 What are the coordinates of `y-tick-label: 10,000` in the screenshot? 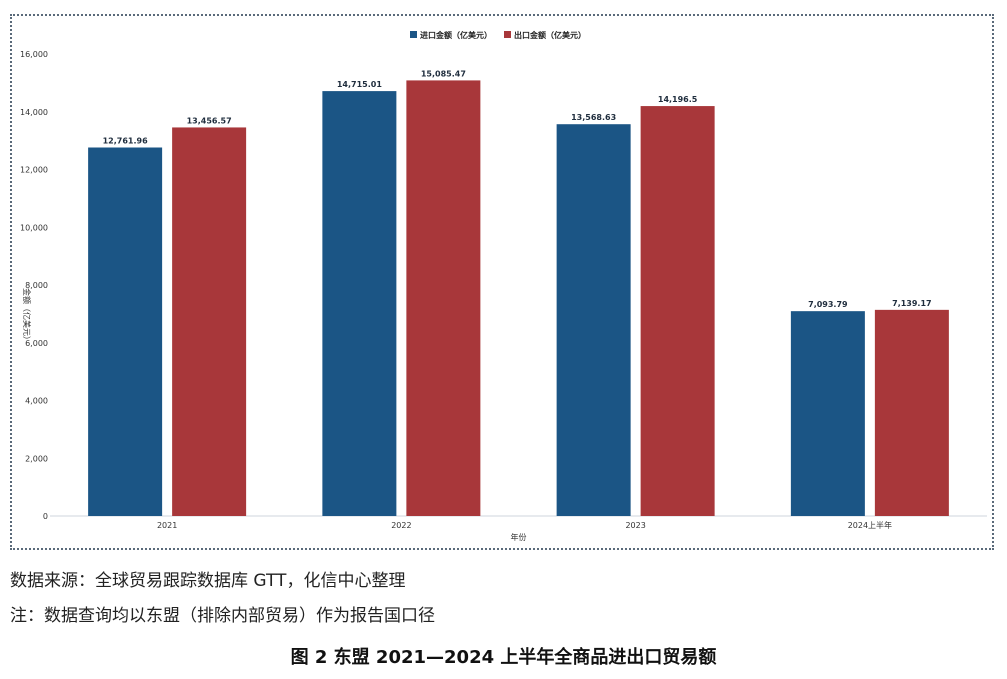 It's located at (34, 227).